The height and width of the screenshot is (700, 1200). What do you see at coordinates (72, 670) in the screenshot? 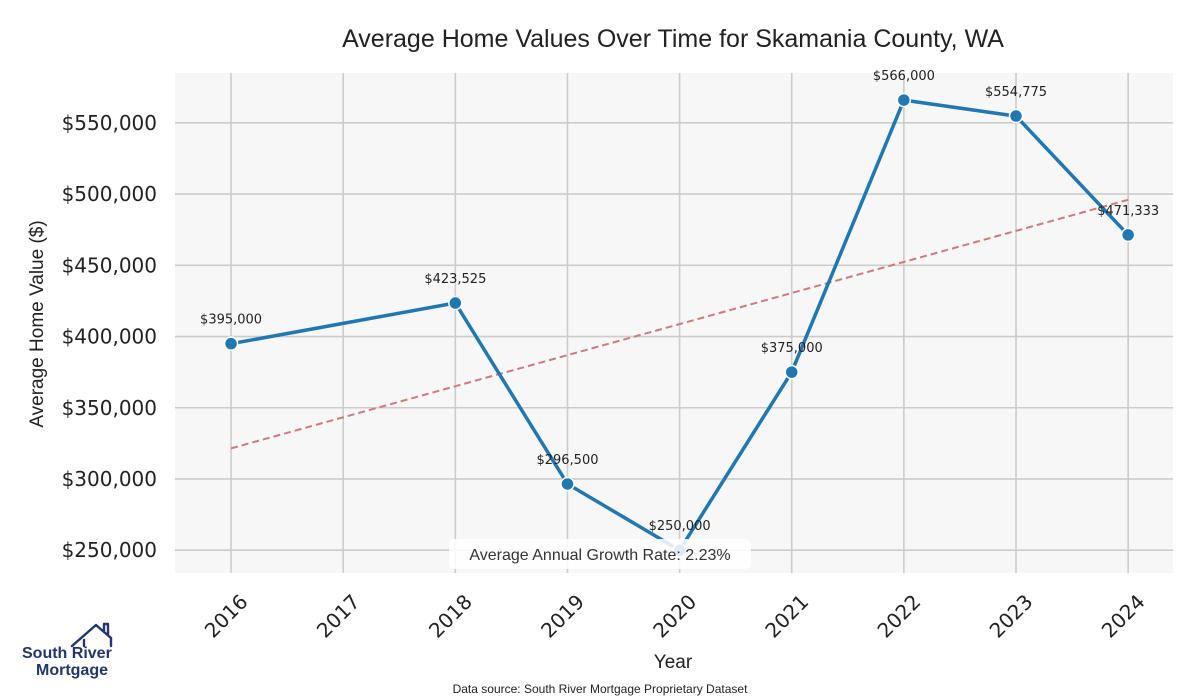
I see `logo-text-line2: Mortgage` at bounding box center [72, 670].